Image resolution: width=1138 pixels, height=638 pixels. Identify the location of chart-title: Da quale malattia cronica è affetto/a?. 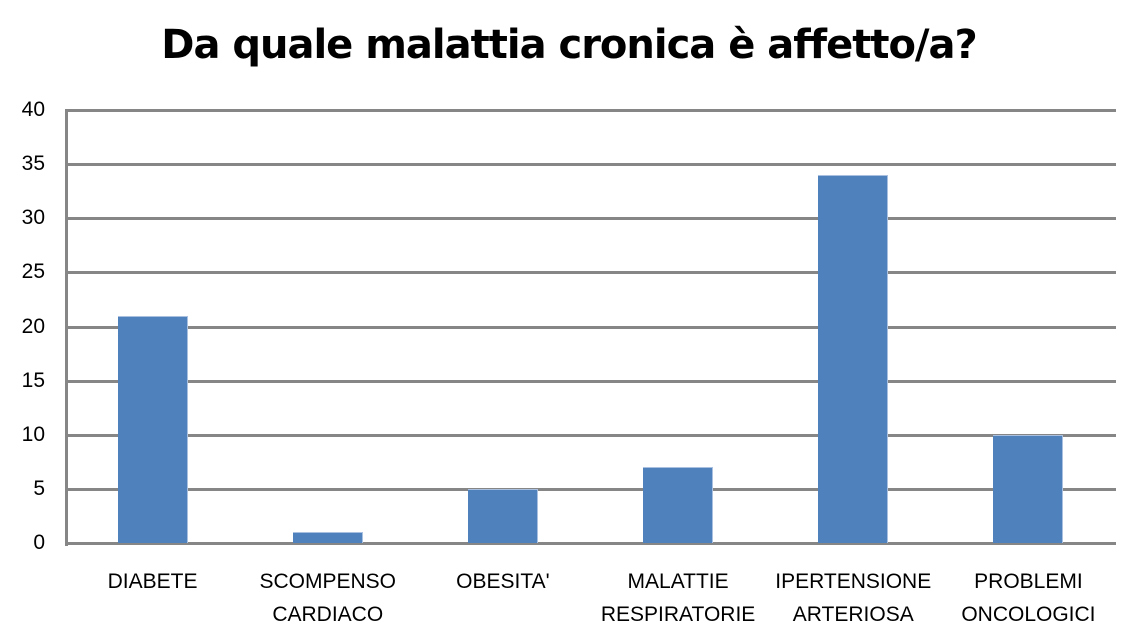
(569, 45).